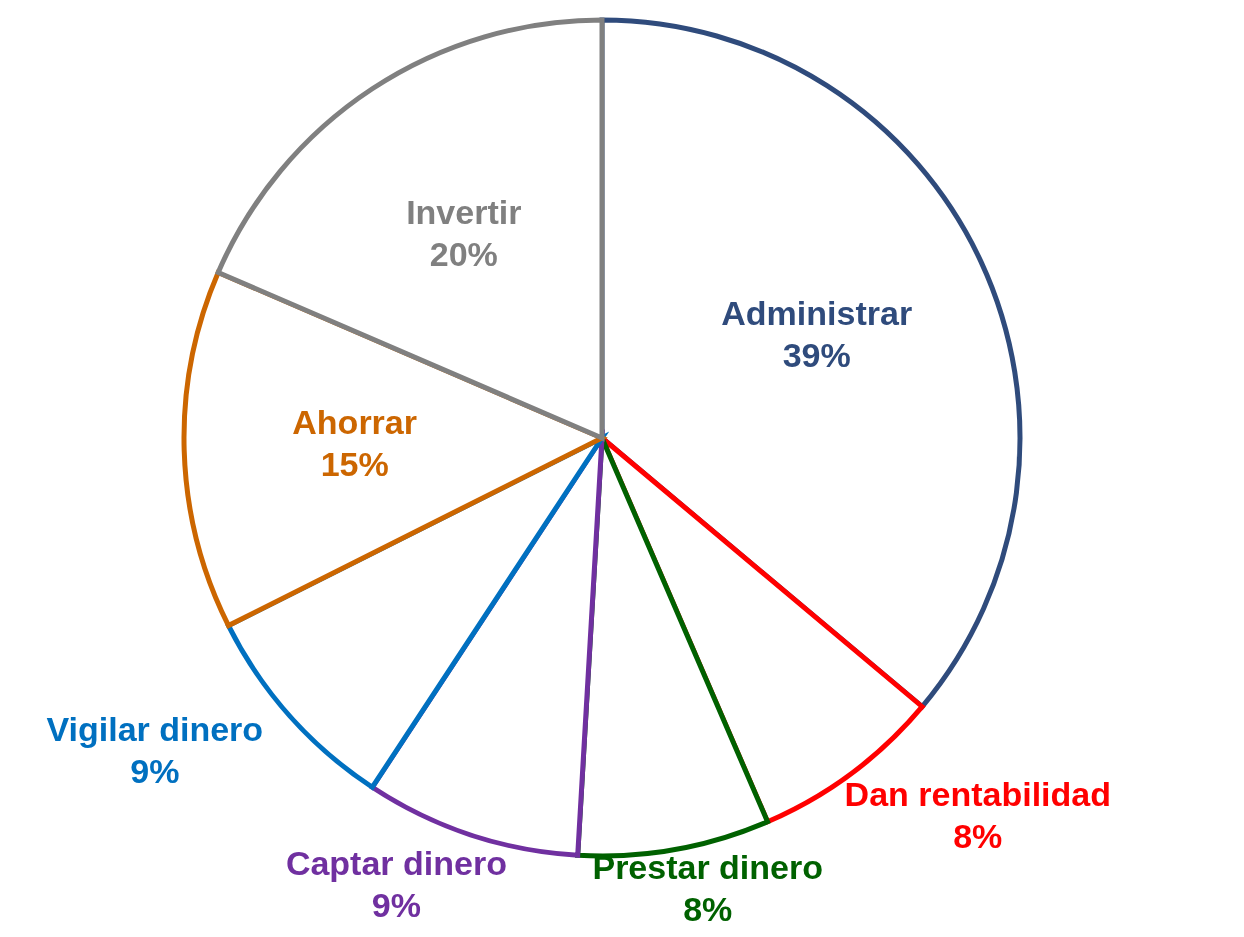 This screenshot has width=1244, height=937. I want to click on slice-label: Dan rentabilidad, so click(977, 793).